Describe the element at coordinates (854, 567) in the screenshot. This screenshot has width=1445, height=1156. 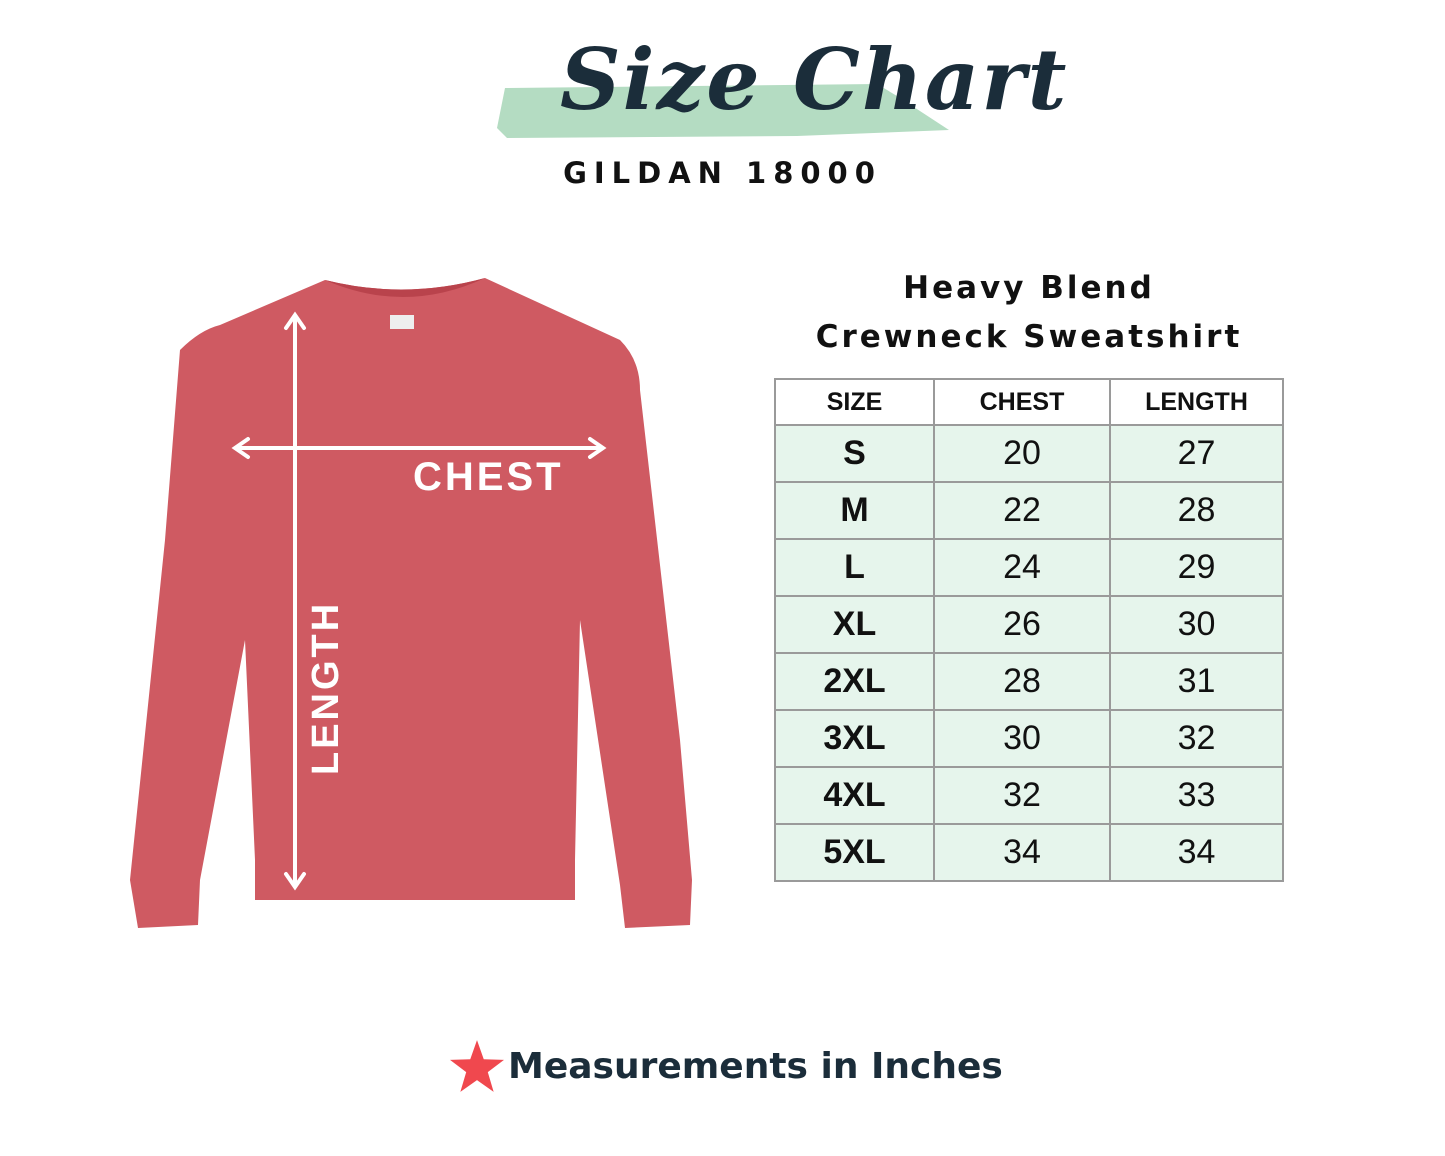
I see `size-cell: L` at that location.